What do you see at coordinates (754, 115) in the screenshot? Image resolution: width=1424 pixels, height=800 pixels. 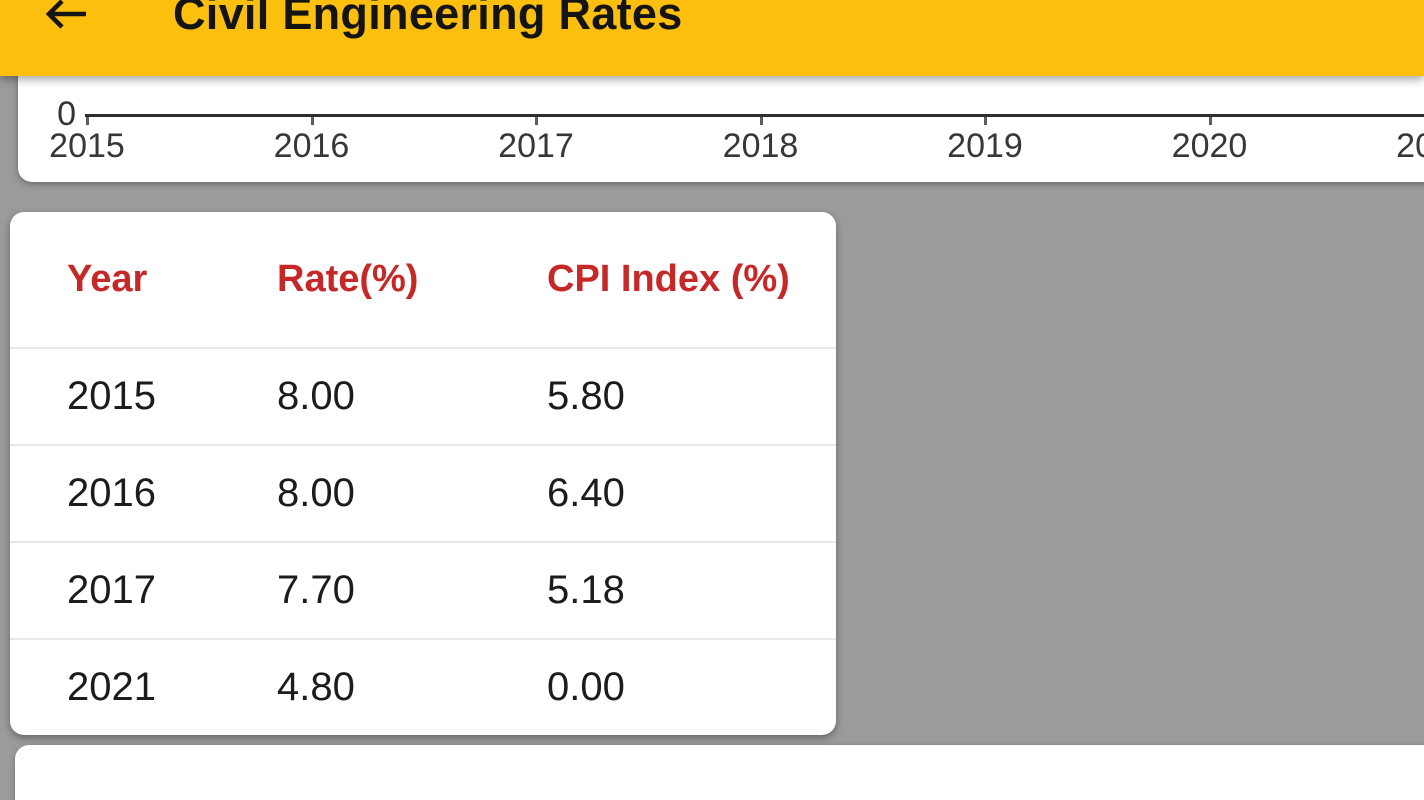 I see `x-axis-line` at bounding box center [754, 115].